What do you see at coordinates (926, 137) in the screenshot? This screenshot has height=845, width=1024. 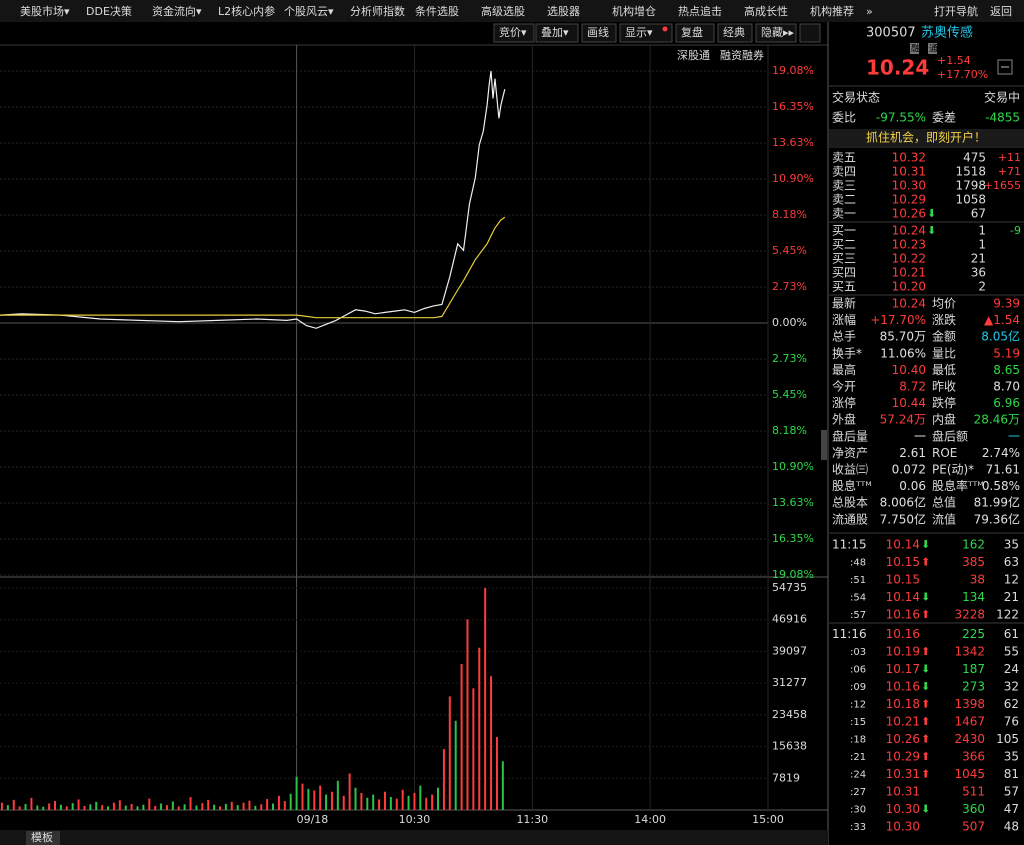 I see `banner` at bounding box center [926, 137].